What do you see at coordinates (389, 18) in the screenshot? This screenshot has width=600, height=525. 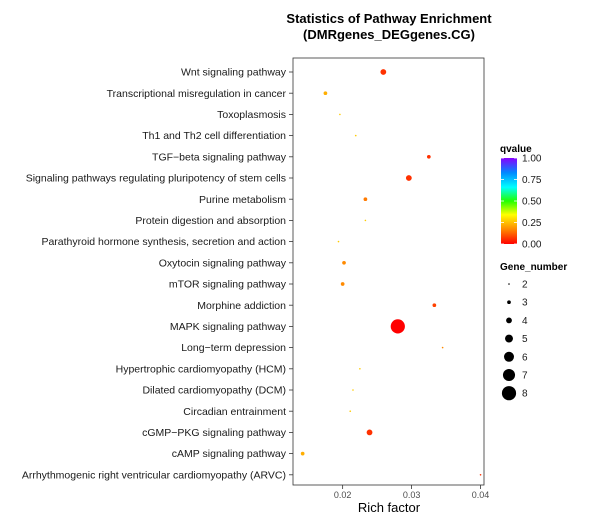 I see `chart-title-line-1: Statistics of Pathway Enrichment` at bounding box center [389, 18].